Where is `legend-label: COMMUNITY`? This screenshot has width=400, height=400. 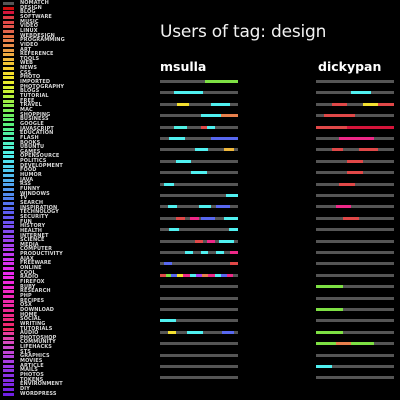 legend-label: COMMUNITY is located at coordinates (38, 342).